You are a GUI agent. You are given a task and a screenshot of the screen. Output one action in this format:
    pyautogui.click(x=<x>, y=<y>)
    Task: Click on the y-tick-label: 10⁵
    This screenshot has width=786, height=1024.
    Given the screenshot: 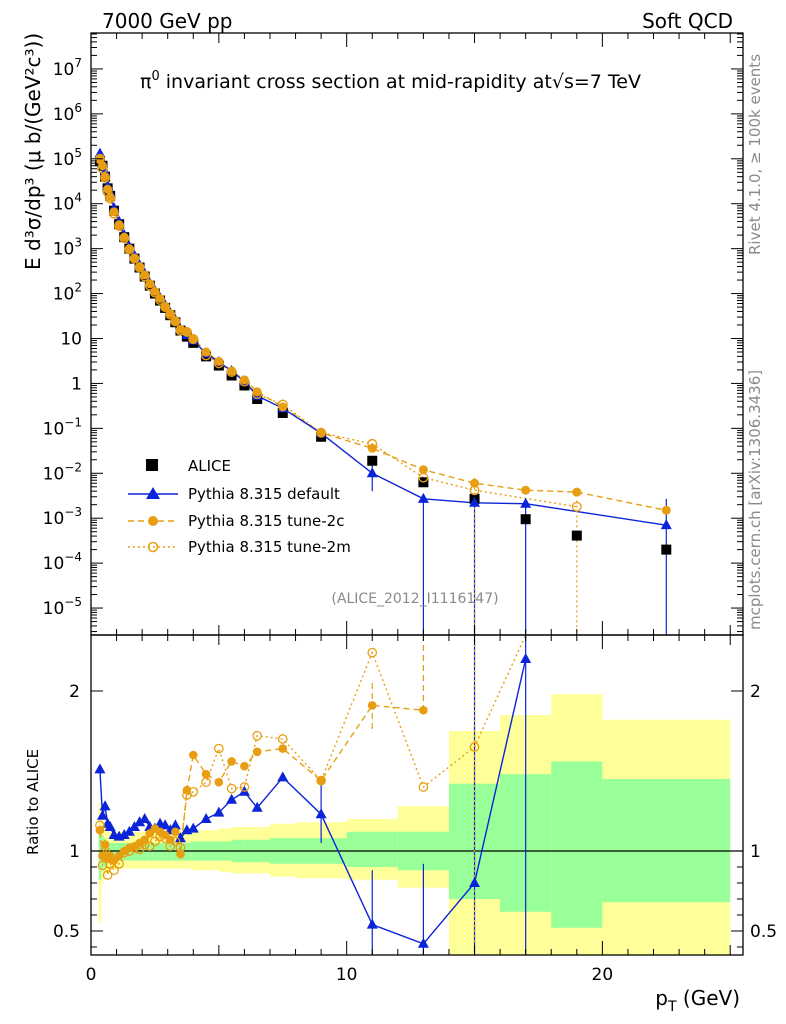 What is the action you would take?
    pyautogui.click(x=67, y=158)
    